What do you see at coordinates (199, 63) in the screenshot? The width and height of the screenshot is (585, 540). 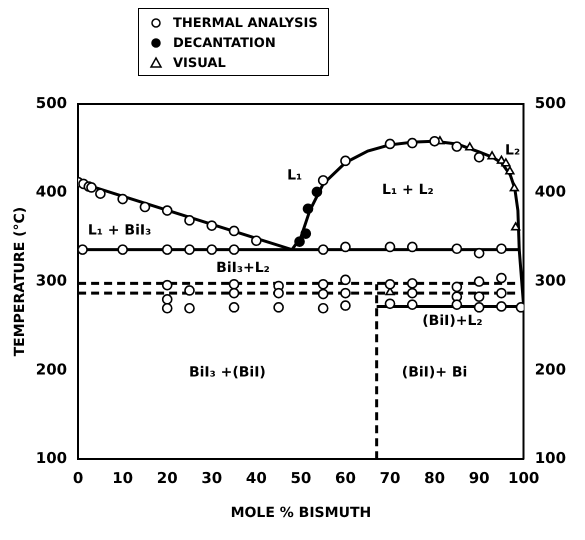 I see `legend-label: VISUAL` at bounding box center [199, 63].